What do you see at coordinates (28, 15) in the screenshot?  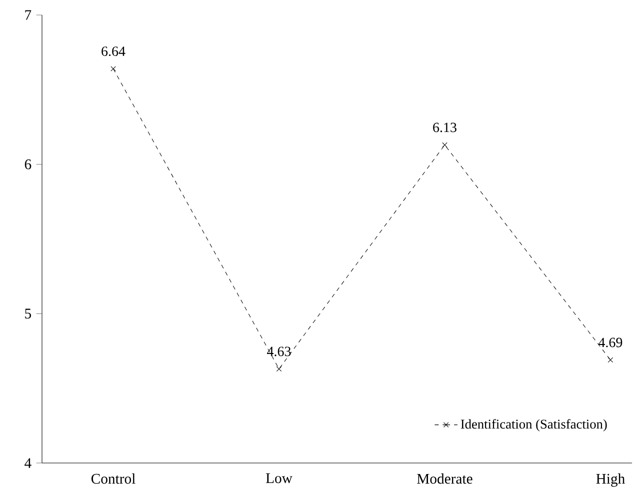 I see `y-tick-label: 7` at bounding box center [28, 15].